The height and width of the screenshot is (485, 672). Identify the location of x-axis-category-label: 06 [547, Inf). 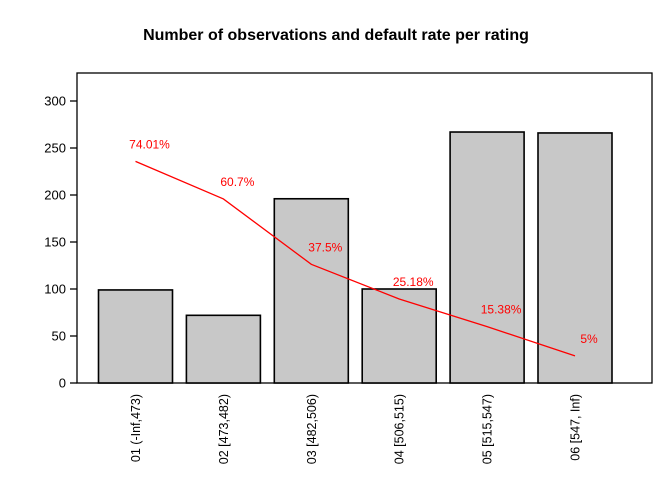
(576, 427).